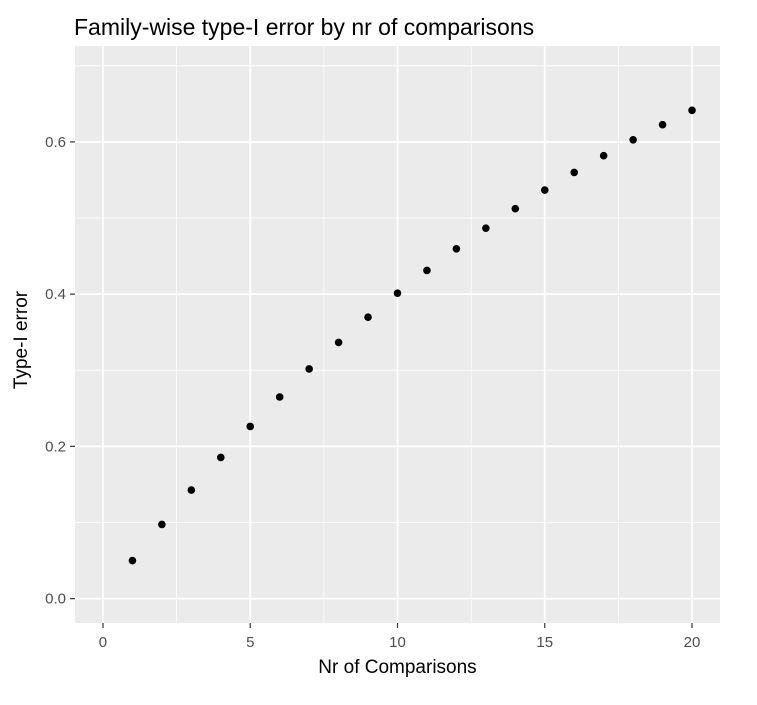 This screenshot has width=757, height=705. Describe the element at coordinates (103, 642) in the screenshot. I see `x-tick-label: 0` at that location.